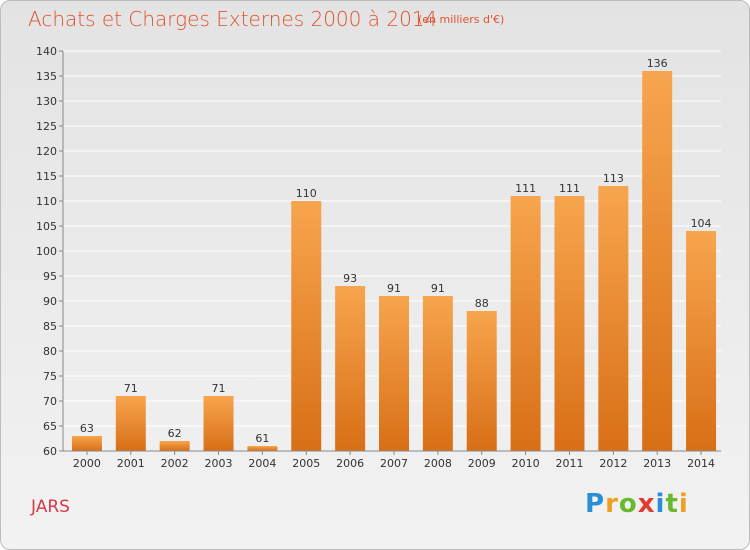 Image resolution: width=750 pixels, height=550 pixels. Describe the element at coordinates (175, 463) in the screenshot. I see `x-tick-label-2002: 2002` at that location.